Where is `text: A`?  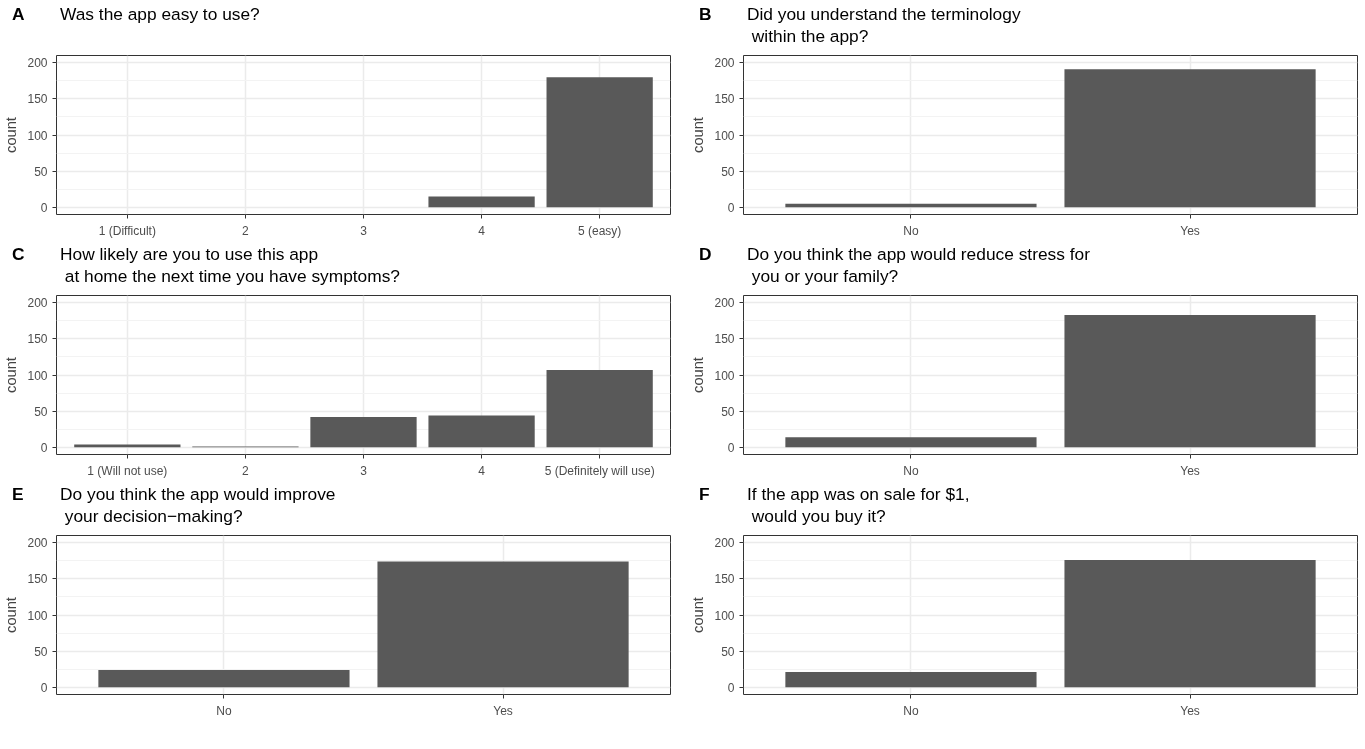 text: A is located at coordinates (19, 15).